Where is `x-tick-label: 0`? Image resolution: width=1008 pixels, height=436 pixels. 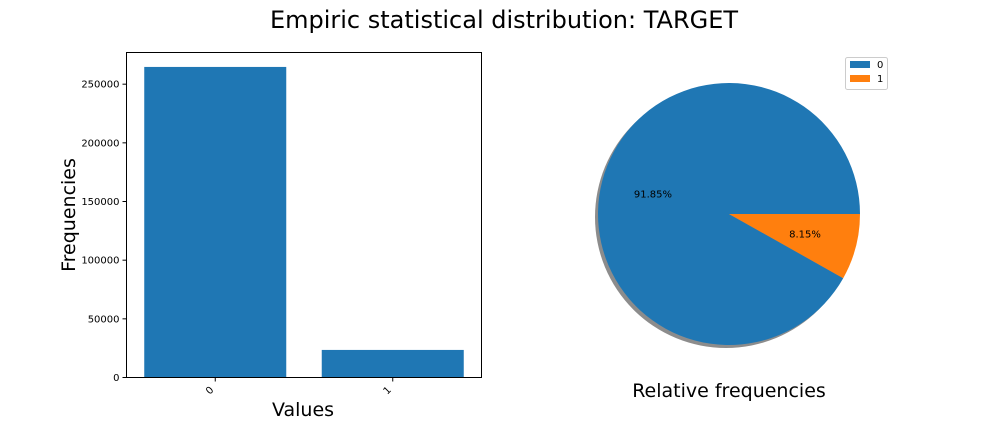
x-tick-label: 0 is located at coordinates (210, 391).